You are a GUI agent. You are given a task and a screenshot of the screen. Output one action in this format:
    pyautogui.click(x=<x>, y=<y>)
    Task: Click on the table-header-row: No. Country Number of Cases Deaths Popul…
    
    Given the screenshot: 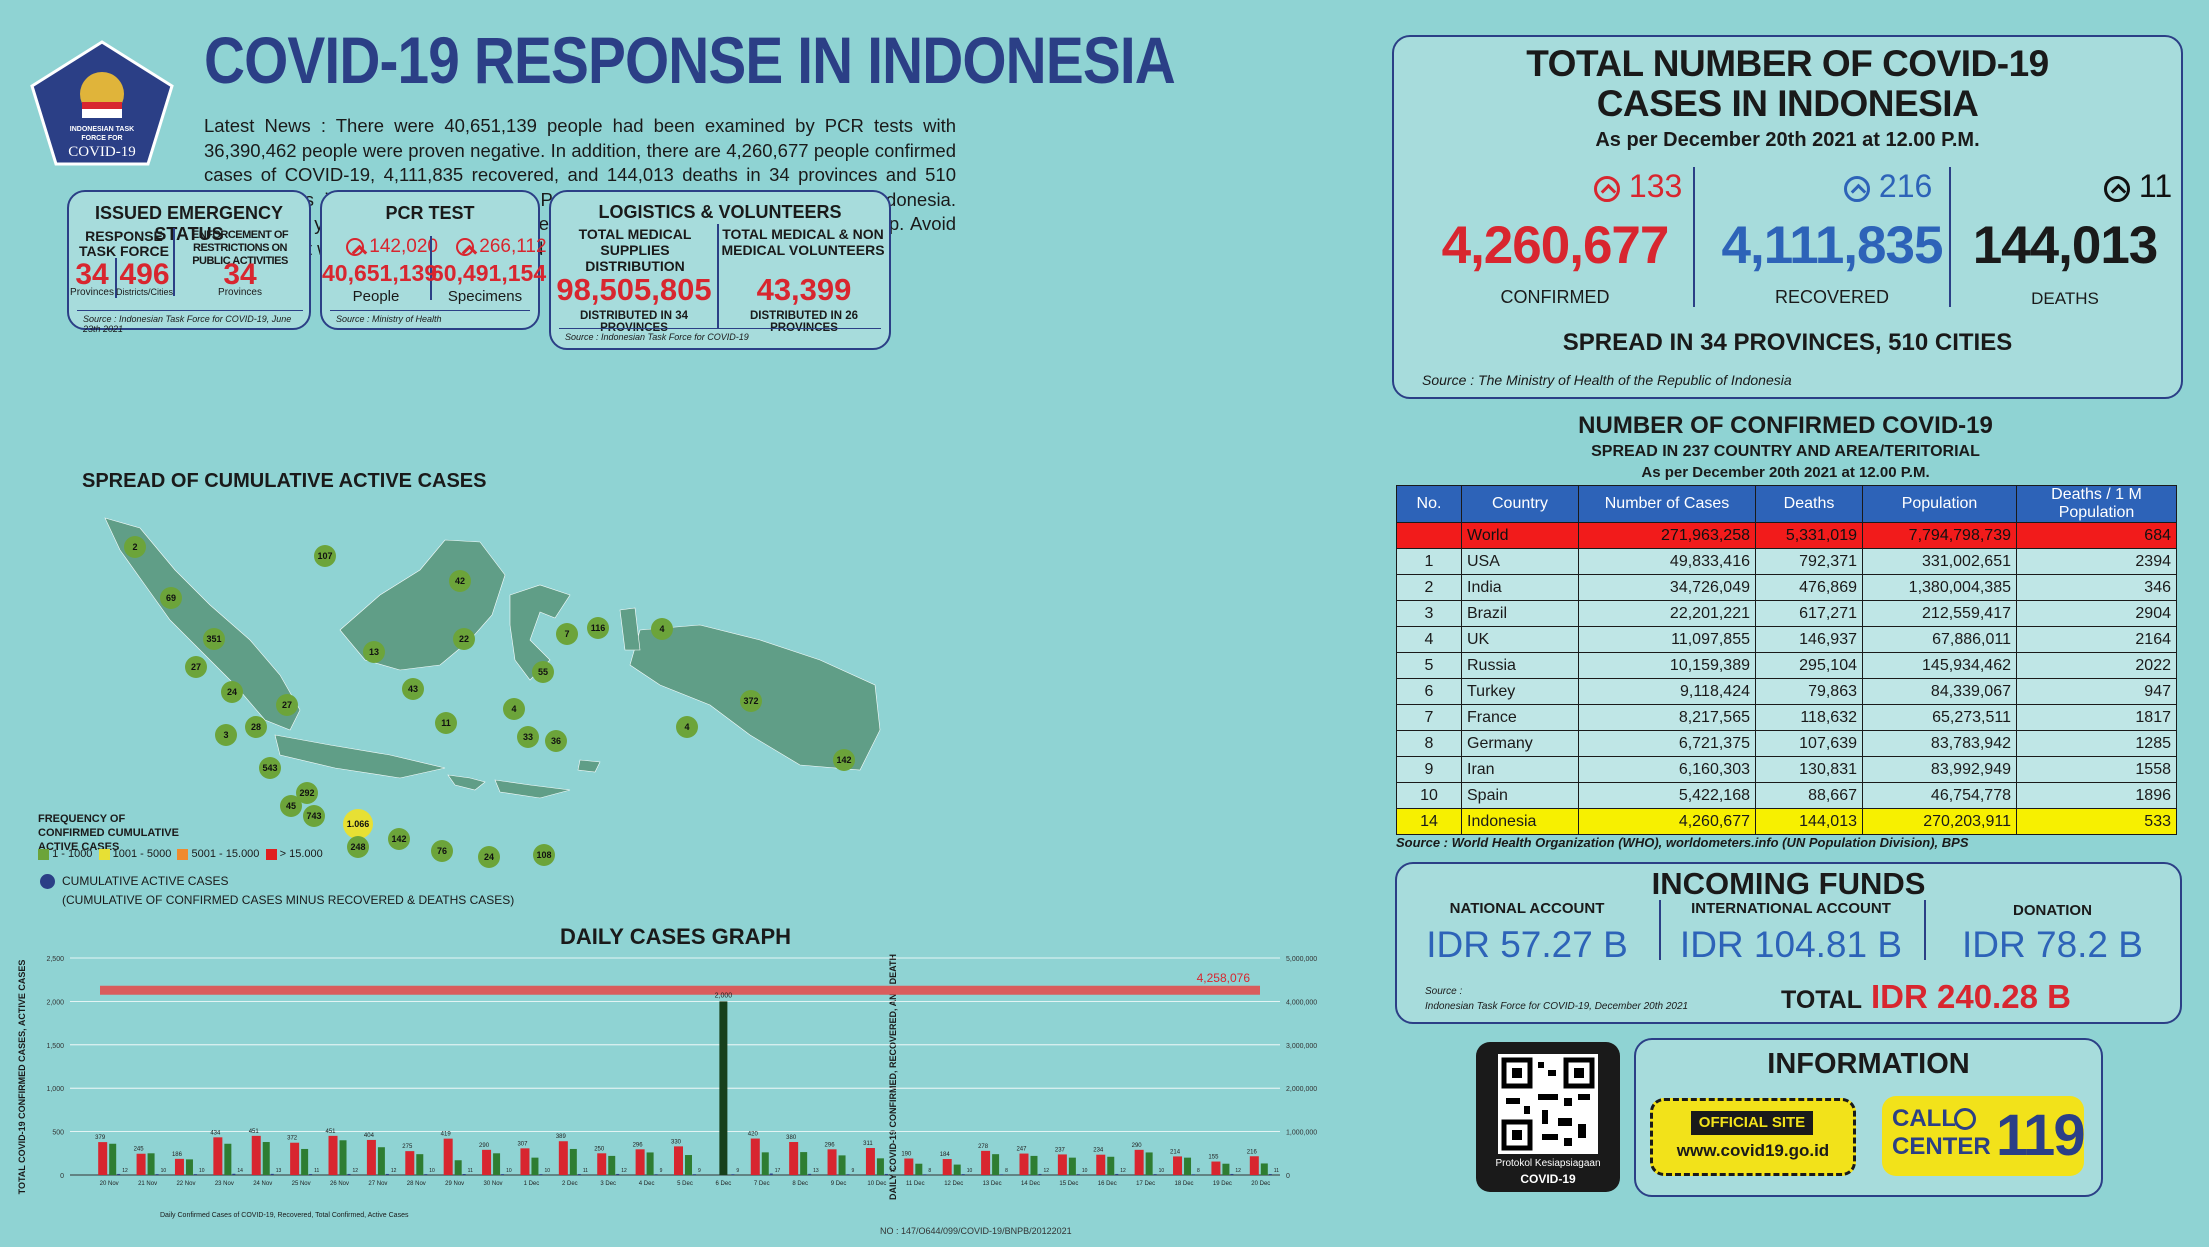 What is the action you would take?
    pyautogui.click(x=1786, y=504)
    